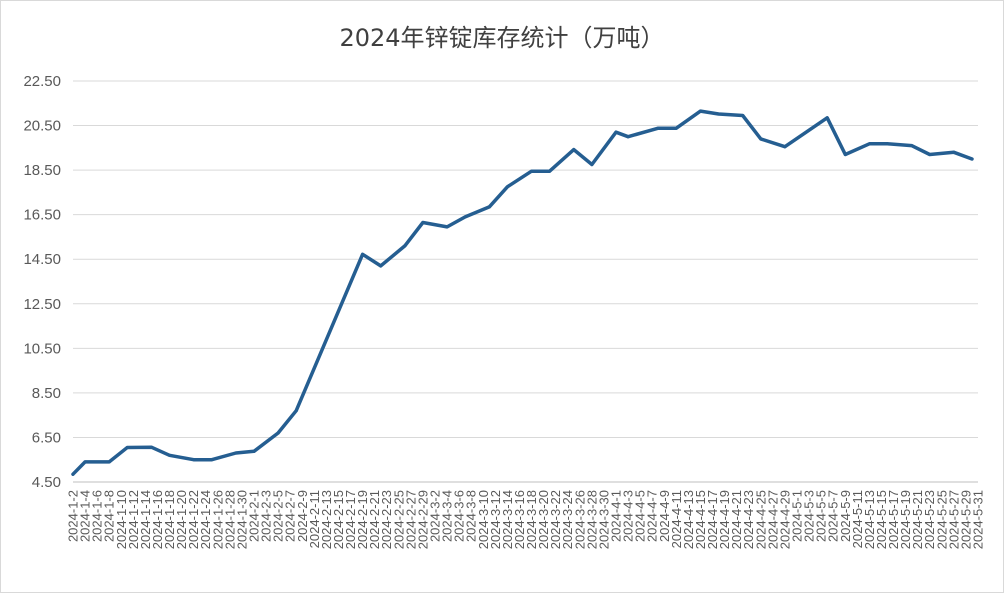 This screenshot has height=593, width=1004. I want to click on x-tick-label: 2024-4-23, so click(748, 519).